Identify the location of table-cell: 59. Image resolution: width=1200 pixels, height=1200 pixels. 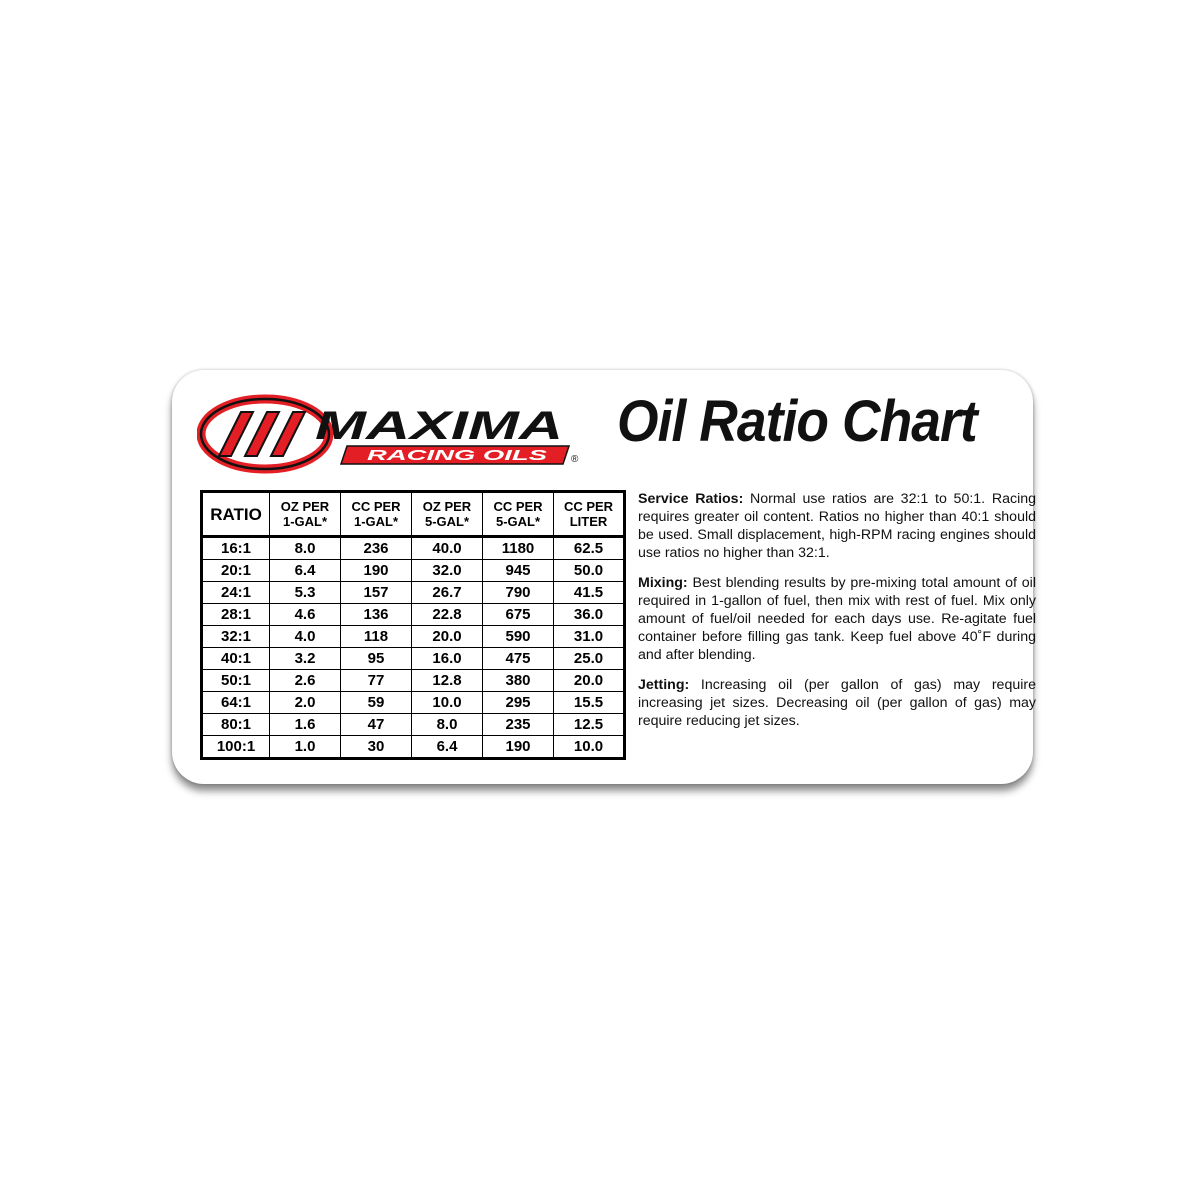
(376, 702).